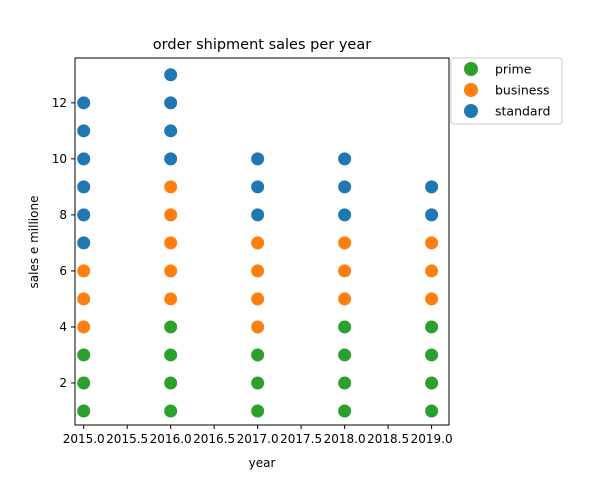  I want to click on x-tick-label: 2015.0, so click(84, 439).